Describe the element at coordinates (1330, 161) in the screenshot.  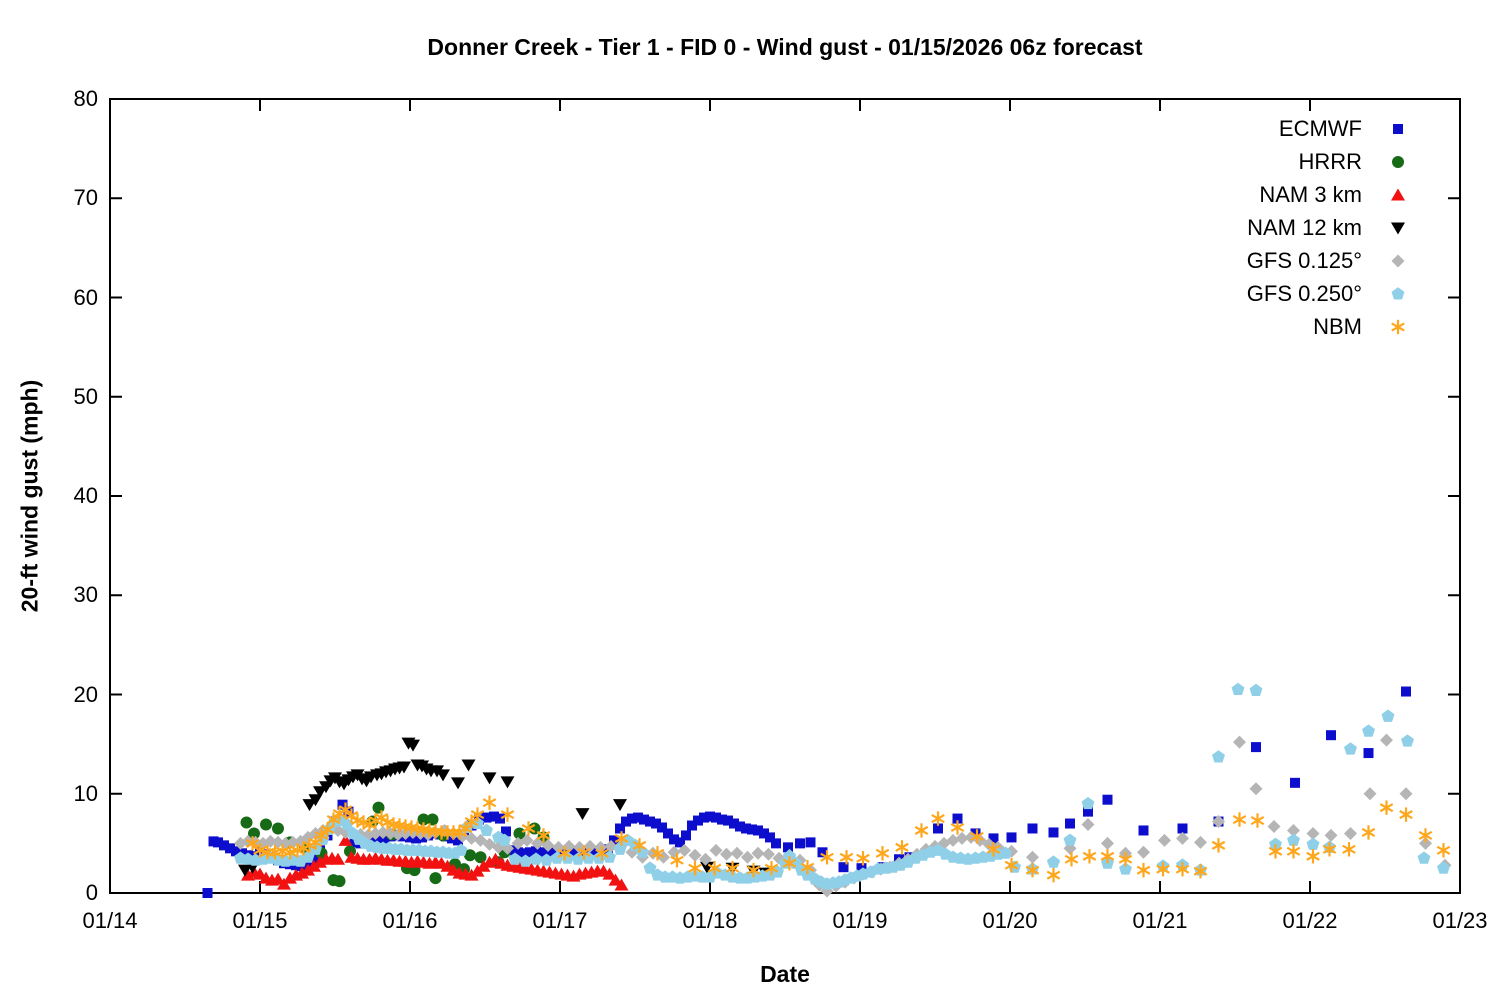
I see `legend-label-hrrr: HRRR` at that location.